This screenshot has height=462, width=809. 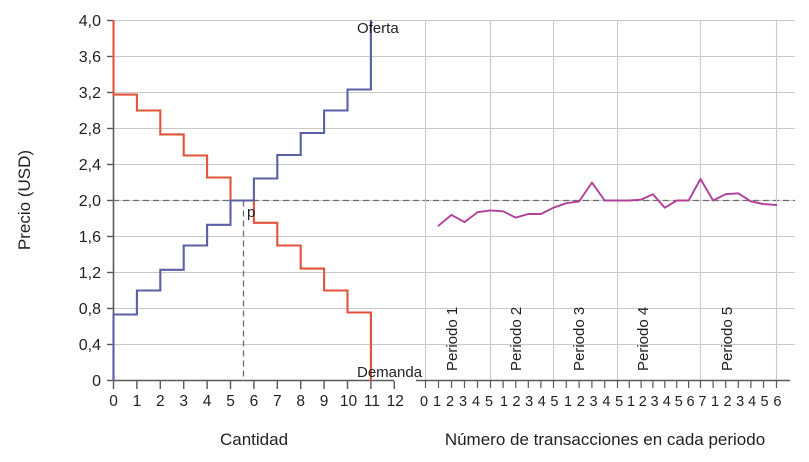 I want to click on period-label: Periodo 3, so click(x=579, y=339).